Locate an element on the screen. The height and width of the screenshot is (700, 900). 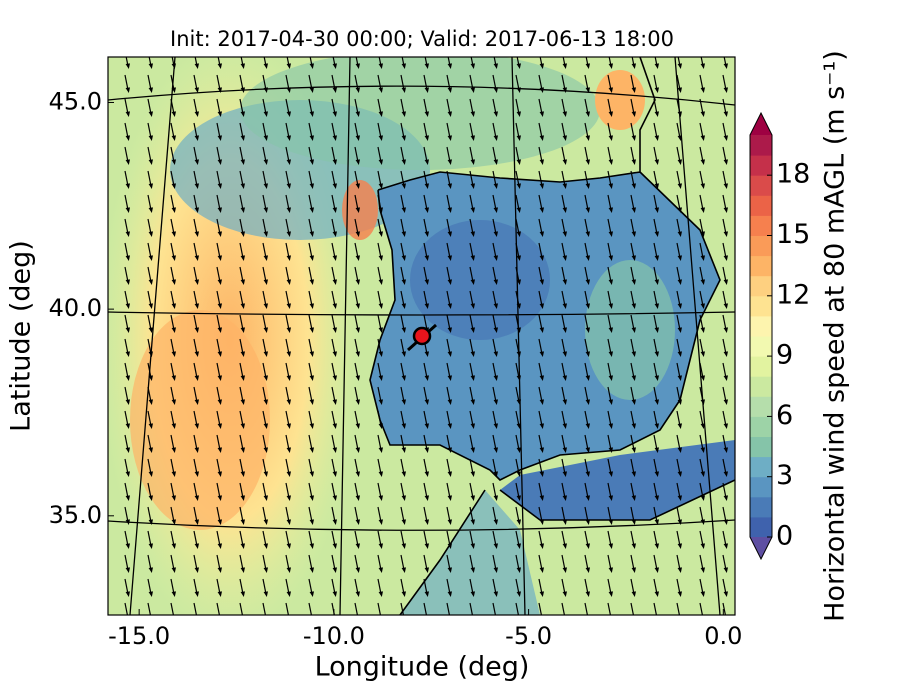
colorbar-tick-label: 6 is located at coordinates (784, 415).